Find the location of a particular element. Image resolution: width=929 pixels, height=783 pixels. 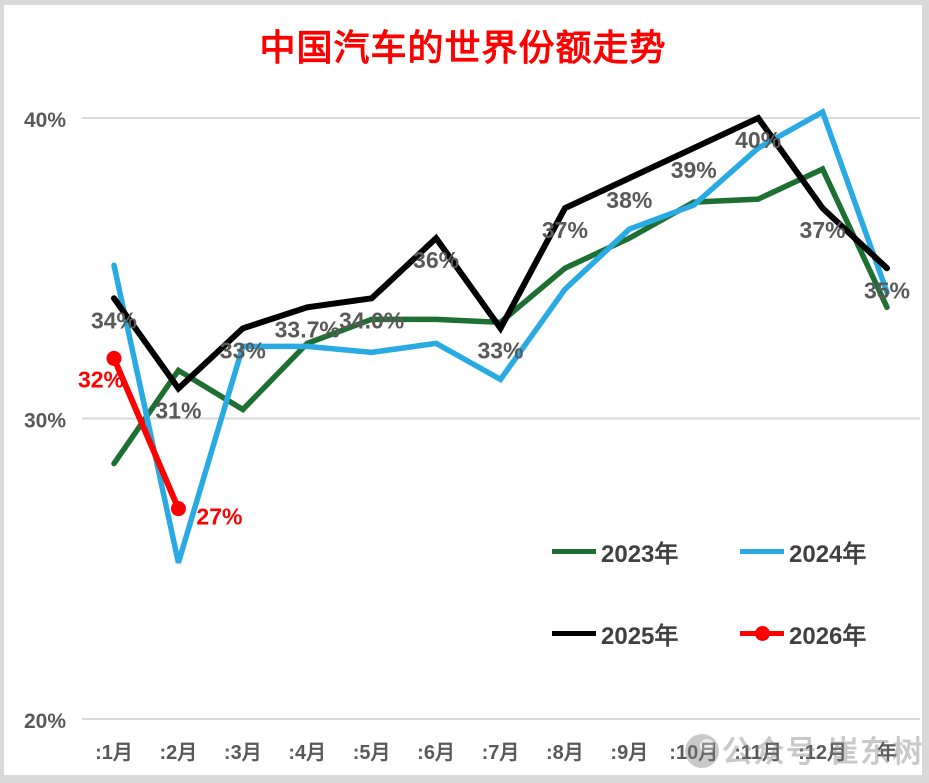

y-axis-labels: 40% 30% 20% is located at coordinates (45, 421).